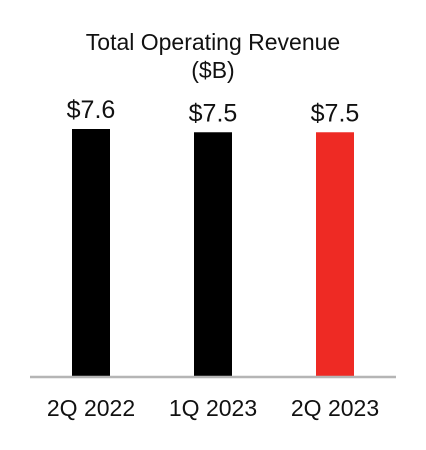 This screenshot has height=450, width=426. I want to click on x-tick-label: 1Q 2023, so click(213, 408).